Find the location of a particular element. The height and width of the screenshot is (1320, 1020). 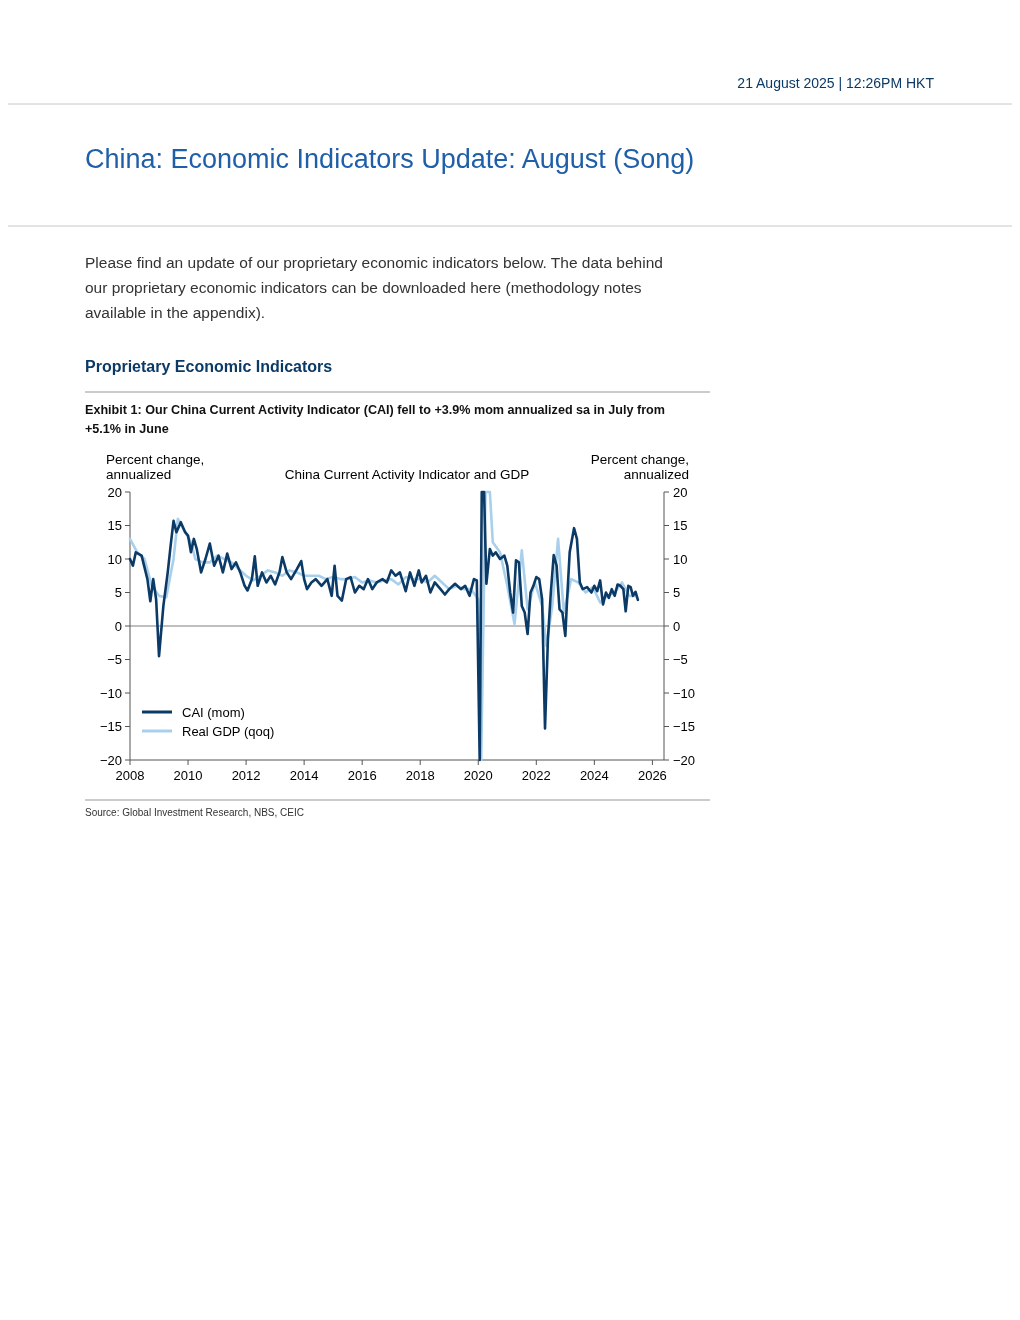

y-tick-label: 5 is located at coordinates (118, 592).